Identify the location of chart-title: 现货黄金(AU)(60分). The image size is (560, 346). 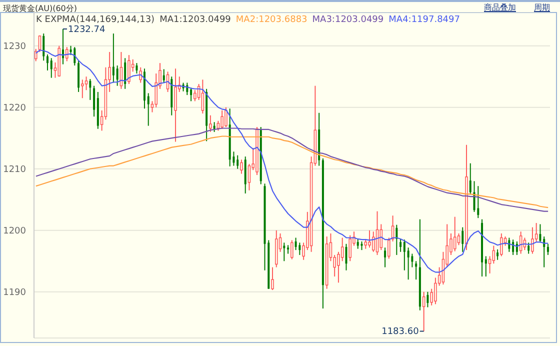
(40, 8).